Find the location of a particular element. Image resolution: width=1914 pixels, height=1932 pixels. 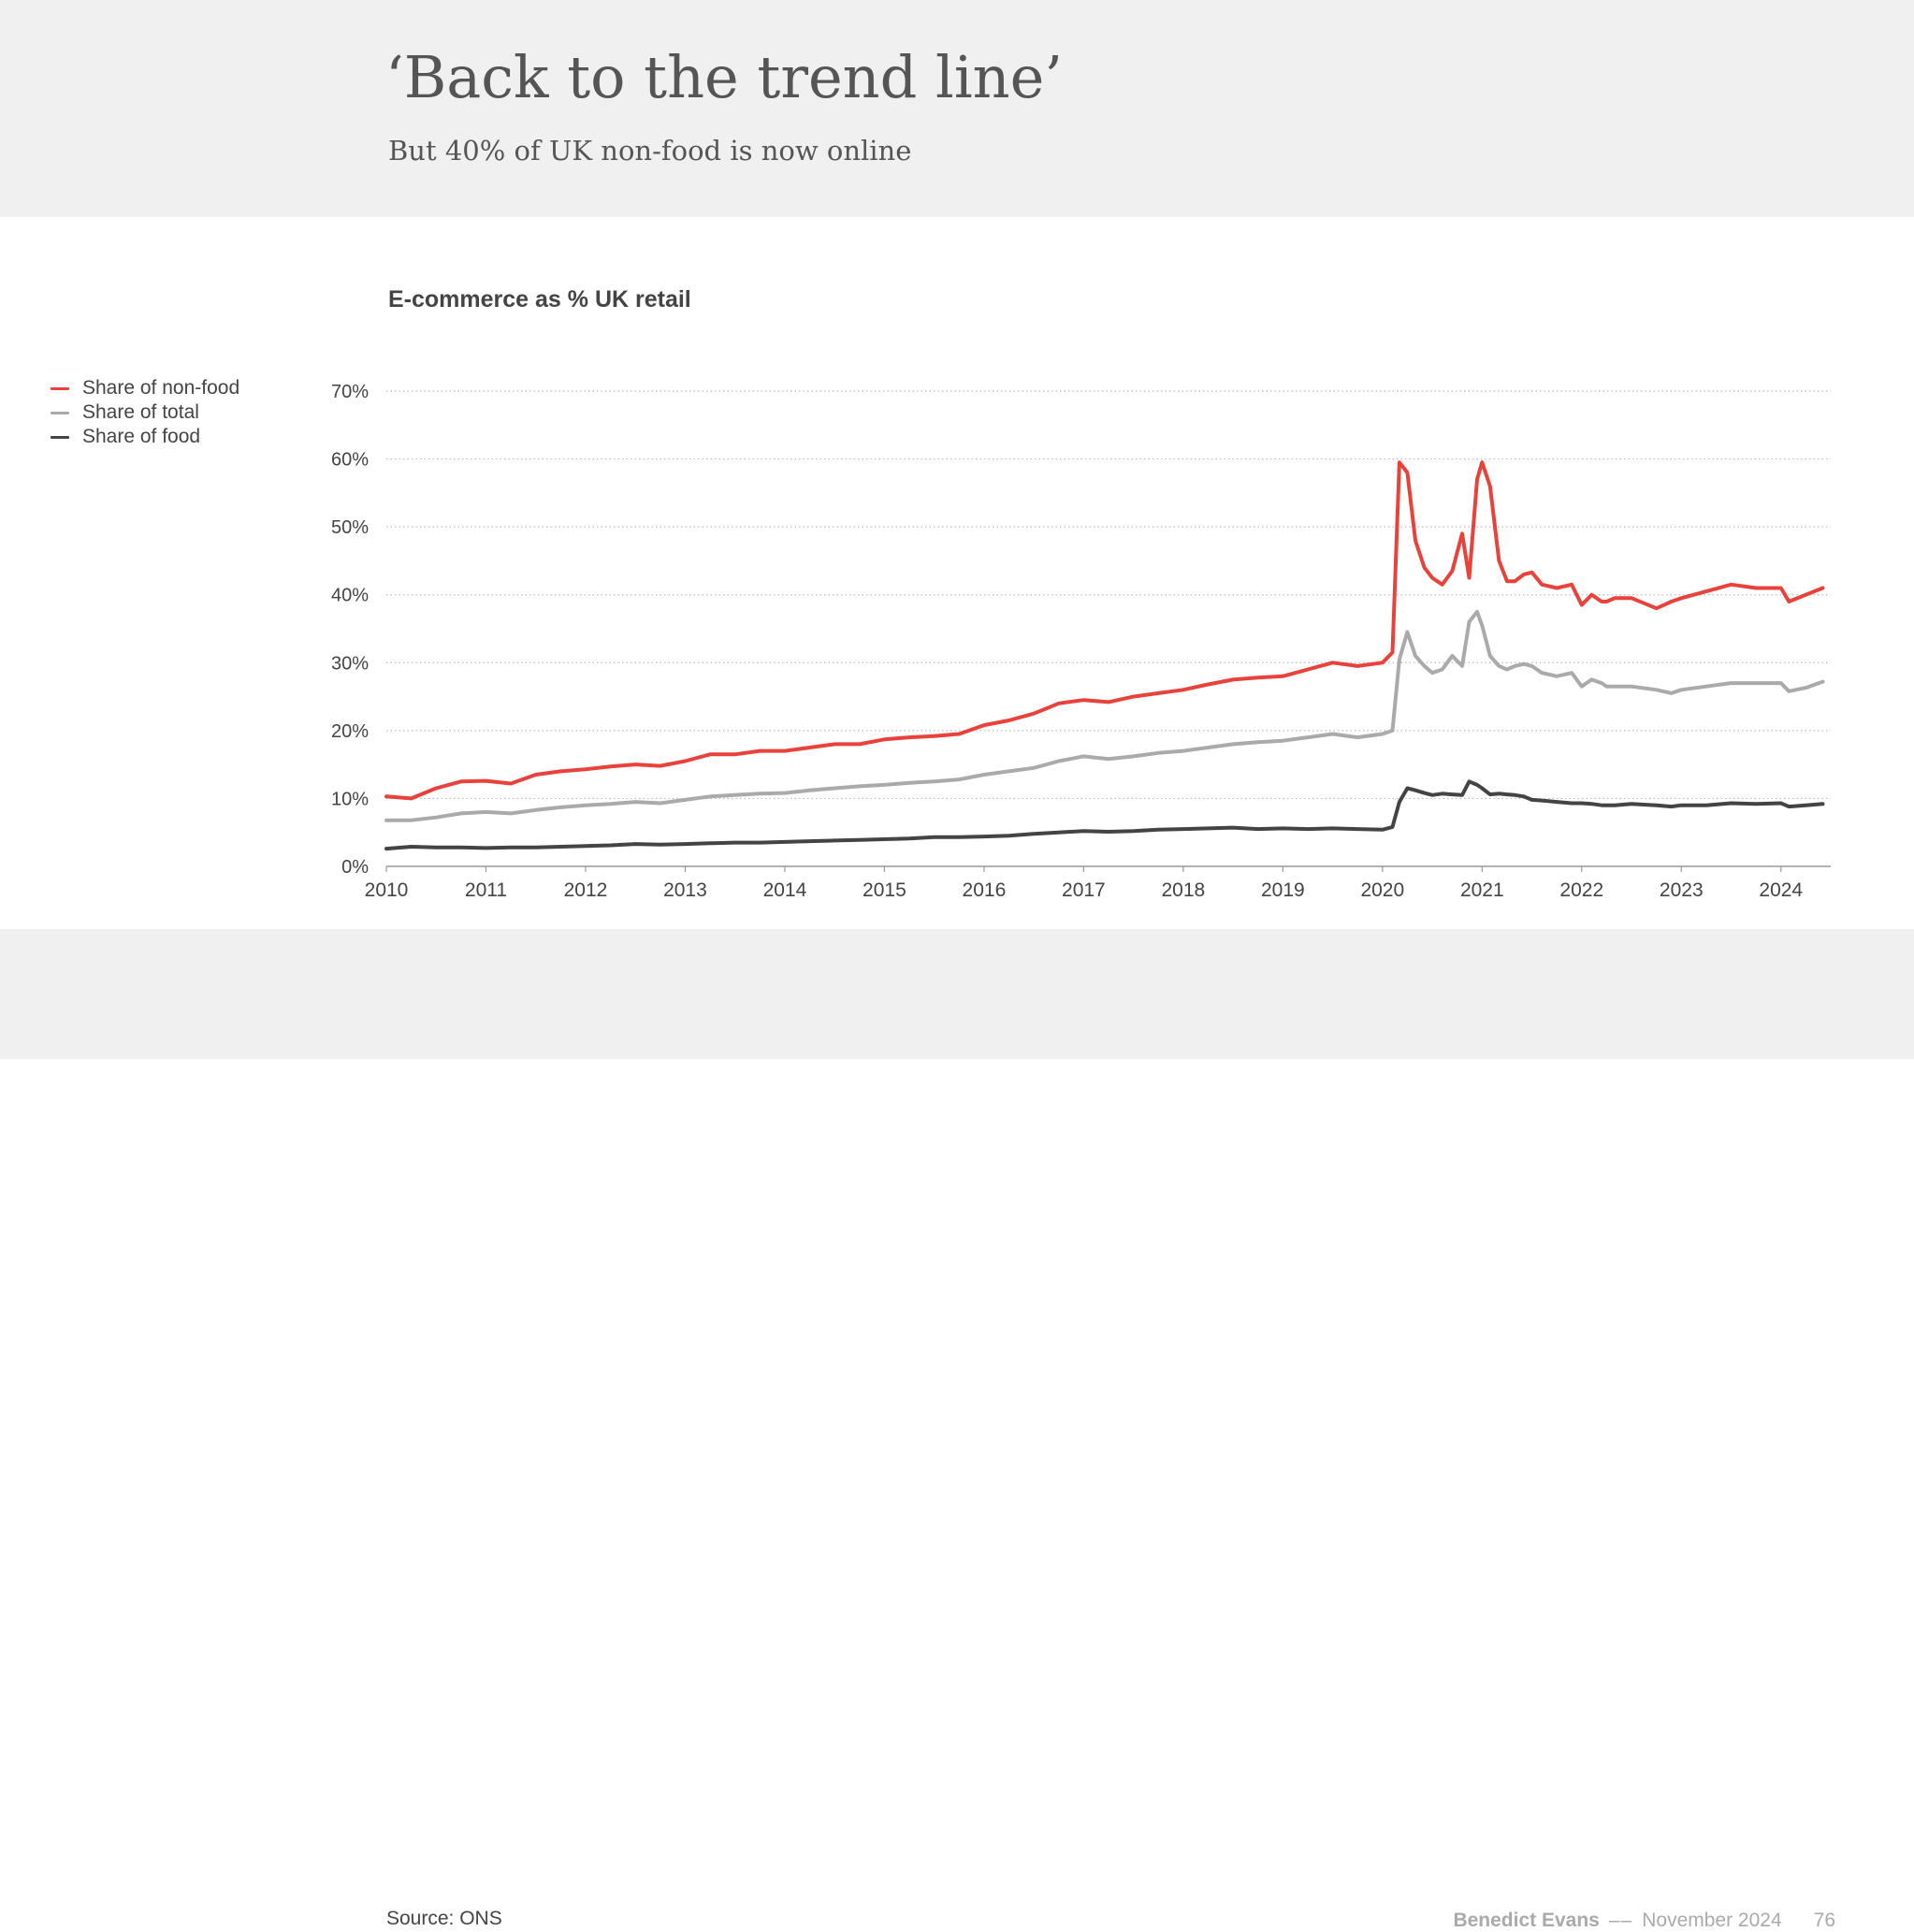

source-note: Source: ONS is located at coordinates (444, 1918).